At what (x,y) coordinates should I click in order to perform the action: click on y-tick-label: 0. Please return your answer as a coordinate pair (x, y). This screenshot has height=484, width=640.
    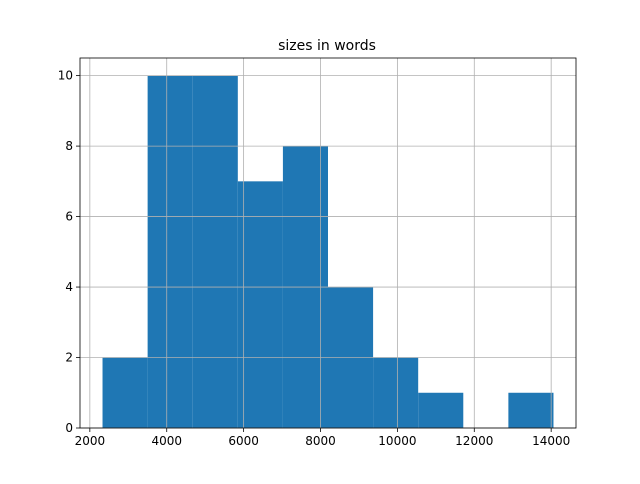
    Looking at the image, I should click on (69, 428).